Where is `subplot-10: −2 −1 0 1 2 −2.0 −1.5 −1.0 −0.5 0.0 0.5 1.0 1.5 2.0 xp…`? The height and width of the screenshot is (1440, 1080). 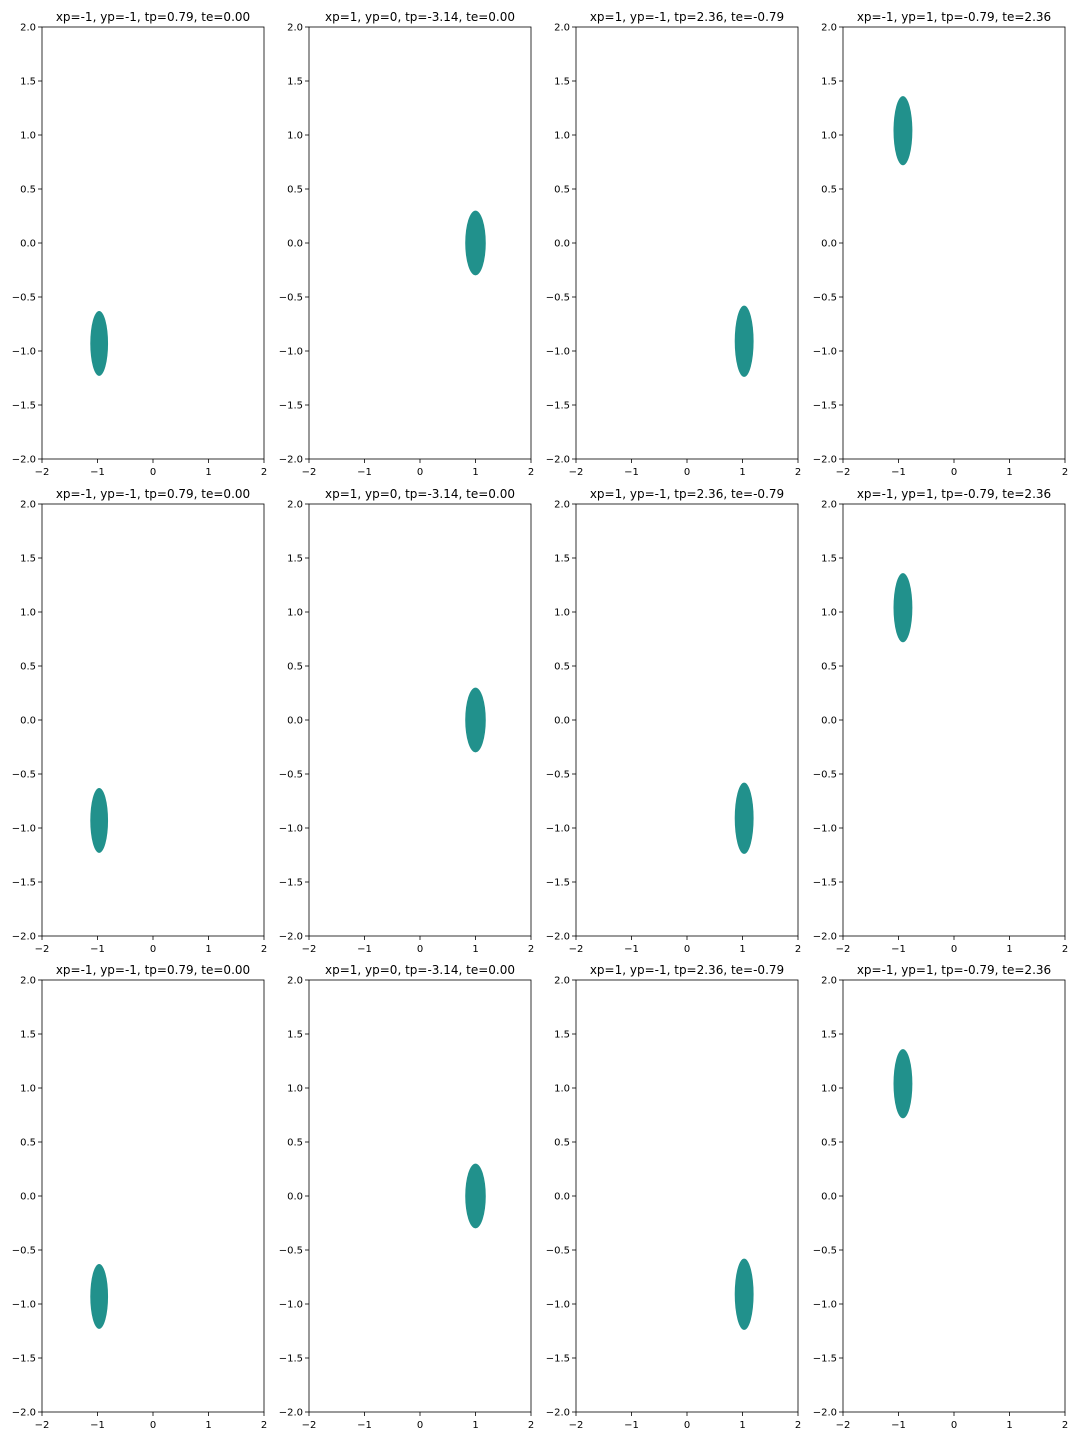
subplot-10: −2 −1 0 1 2 −2.0 −1.5 −1.0 −0.5 0.0 0.5 1.0 1.5 2.0 xp… is located at coordinates (406, 1197).